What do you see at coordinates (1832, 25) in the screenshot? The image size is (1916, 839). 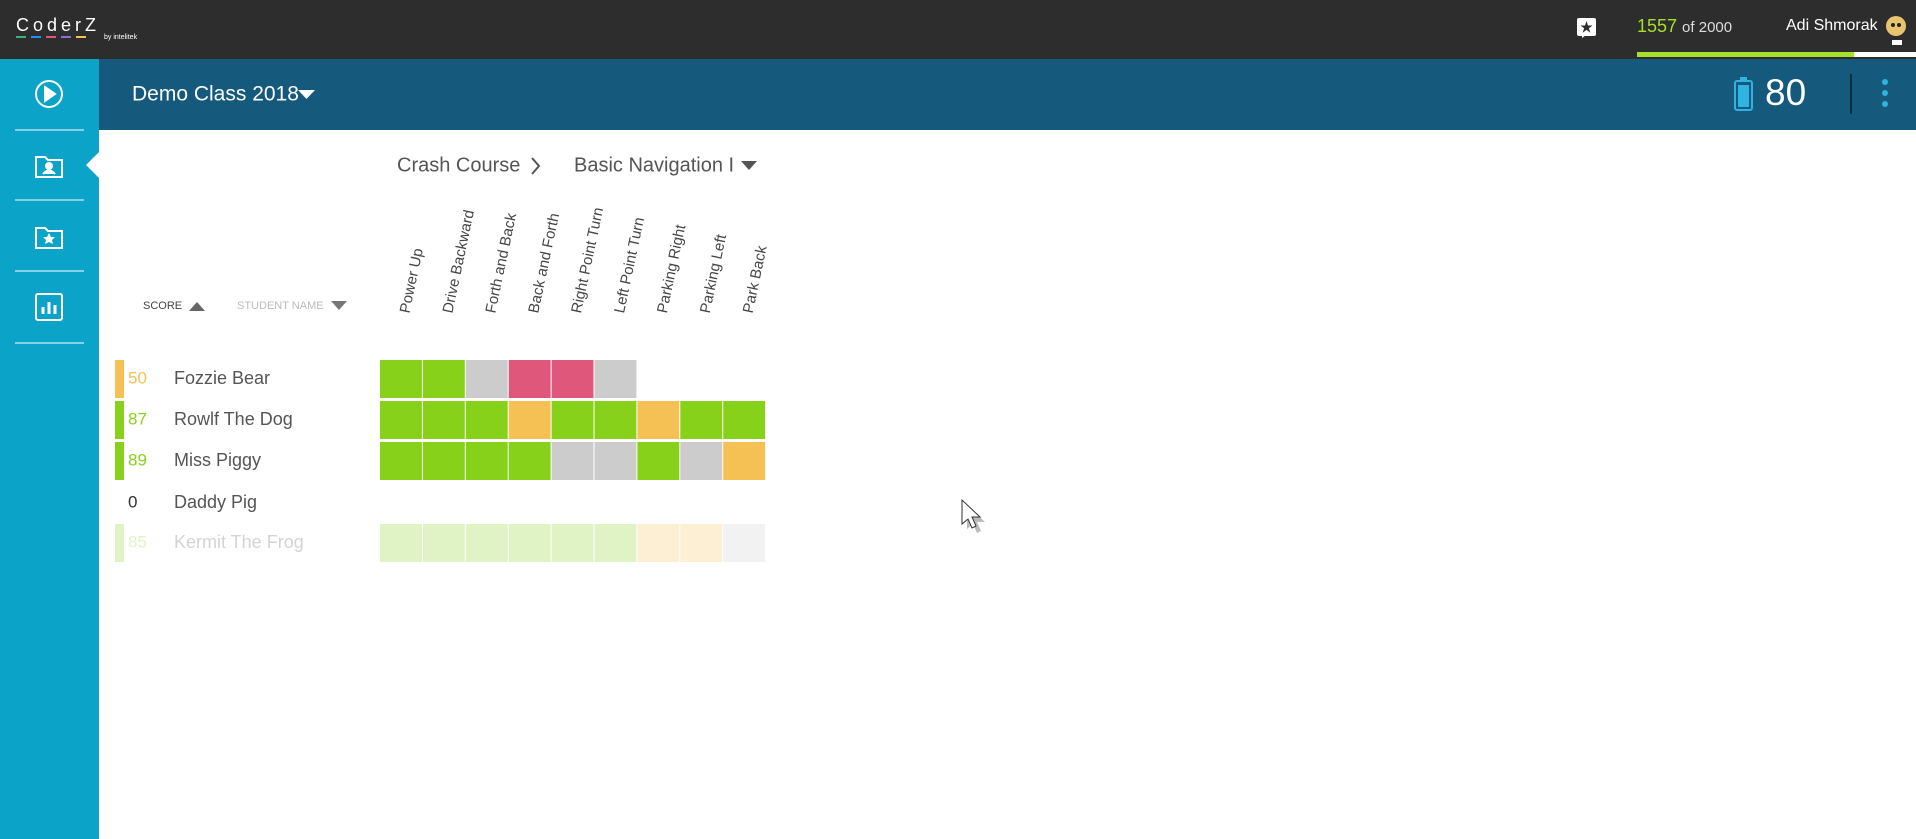 I see `user-name: Adi Shmorak` at bounding box center [1832, 25].